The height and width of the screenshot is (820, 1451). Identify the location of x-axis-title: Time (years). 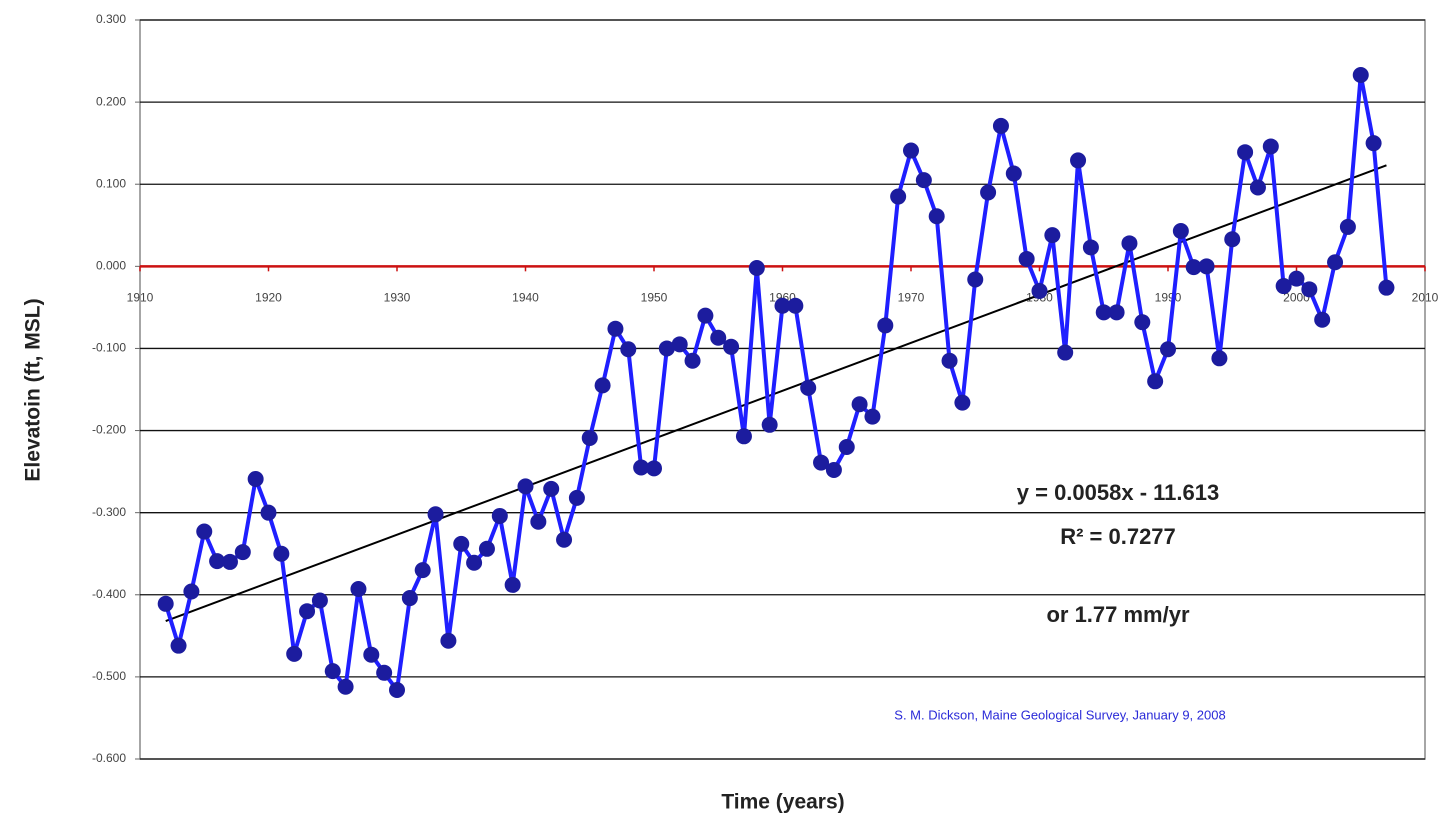
(782, 802).